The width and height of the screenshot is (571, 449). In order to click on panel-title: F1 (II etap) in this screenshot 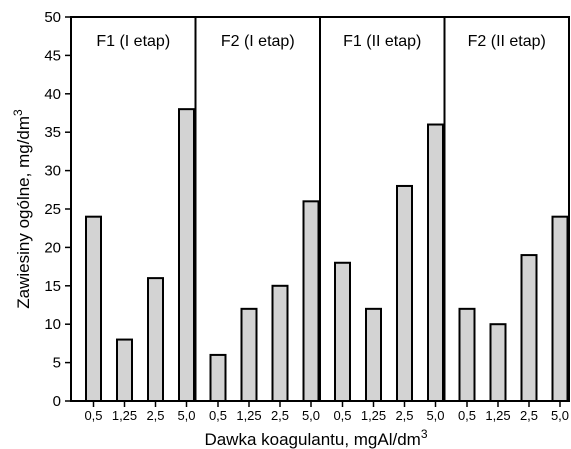, I will do `click(382, 41)`.